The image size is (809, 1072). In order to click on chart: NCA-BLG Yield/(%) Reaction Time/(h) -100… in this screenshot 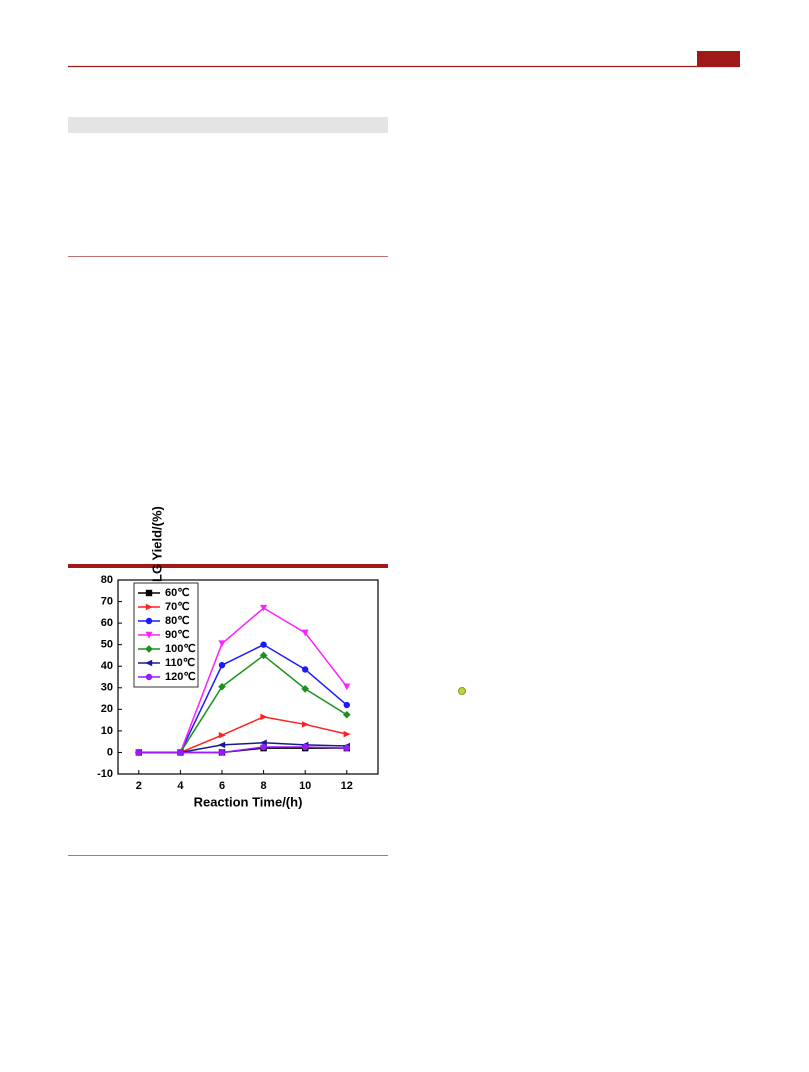, I will do `click(238, 657)`.